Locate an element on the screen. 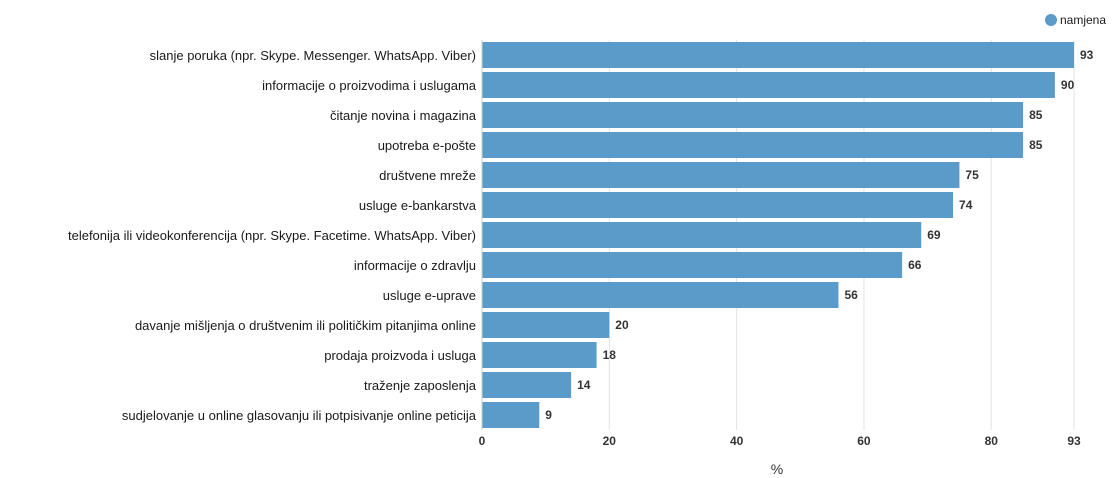 The width and height of the screenshot is (1117, 478). data-label: 74 is located at coordinates (966, 205).